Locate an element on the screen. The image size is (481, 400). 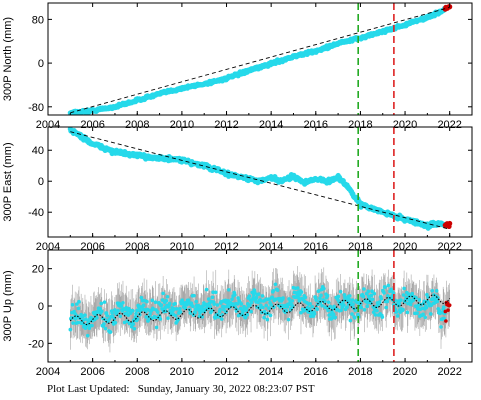
y-tick-label: 20 is located at coordinates (38, 270).